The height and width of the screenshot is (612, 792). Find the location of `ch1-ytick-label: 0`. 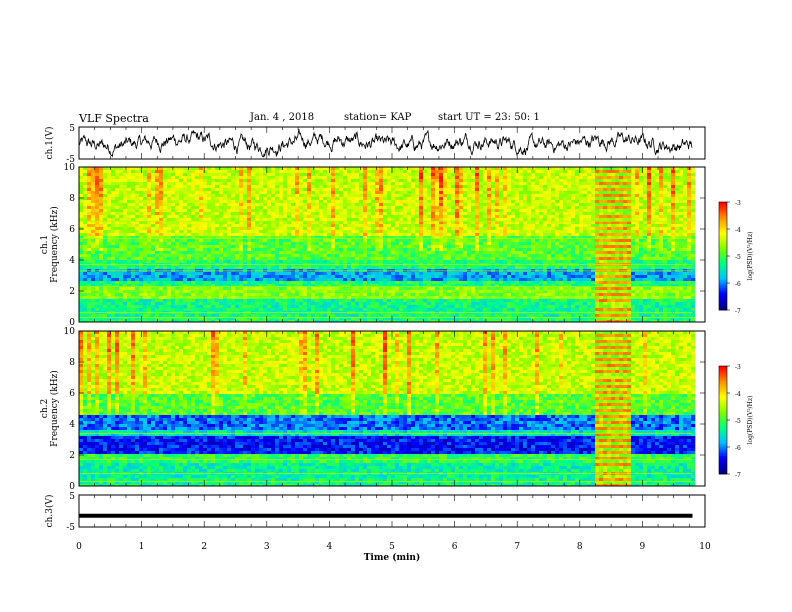

ch1-ytick-label: 0 is located at coordinates (72, 323).